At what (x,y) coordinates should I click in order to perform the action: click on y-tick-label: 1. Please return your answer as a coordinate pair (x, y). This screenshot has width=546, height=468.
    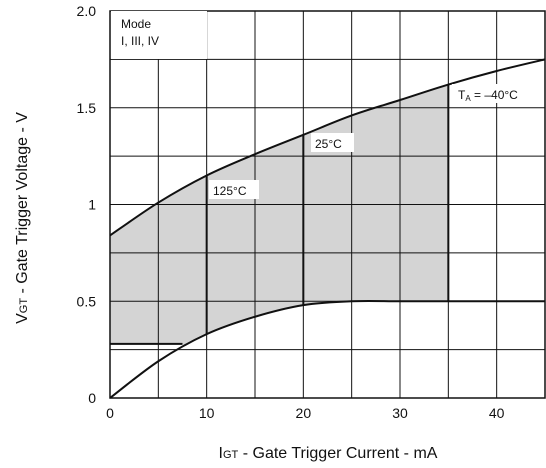
    Looking at the image, I should click on (92, 205).